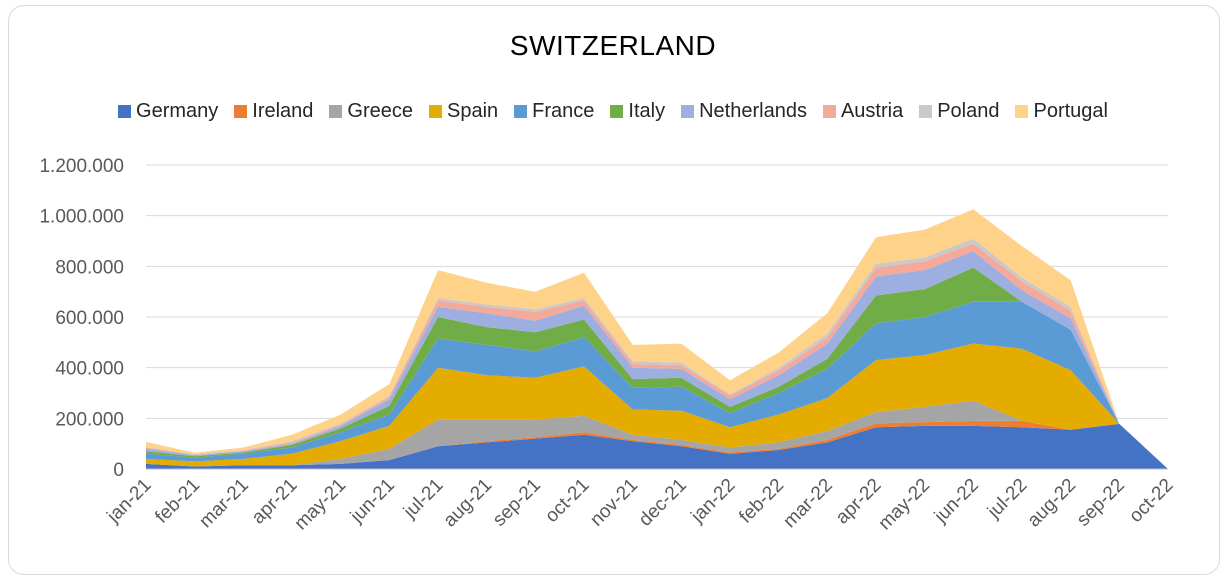  What do you see at coordinates (713, 501) in the screenshot?
I see `x-tick-label: jan-22` at bounding box center [713, 501].